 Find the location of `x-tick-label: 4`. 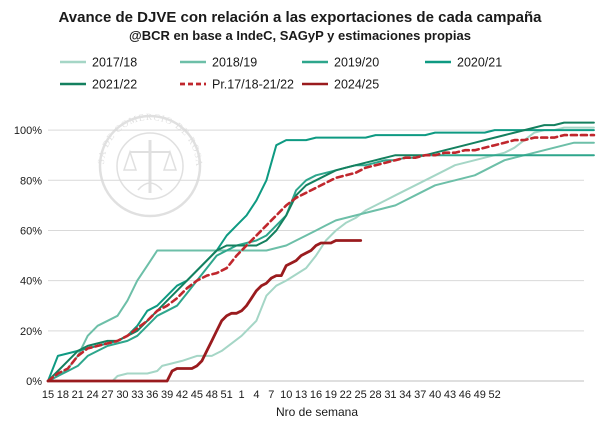

x-tick-label: 4 is located at coordinates (256, 395).